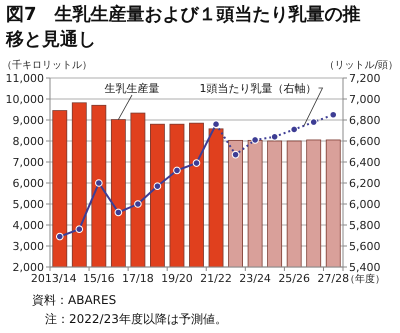 The image size is (400, 333). Describe the element at coordinates (364, 141) in the screenshot. I see `y2-tick-label: 6,600` at that location.